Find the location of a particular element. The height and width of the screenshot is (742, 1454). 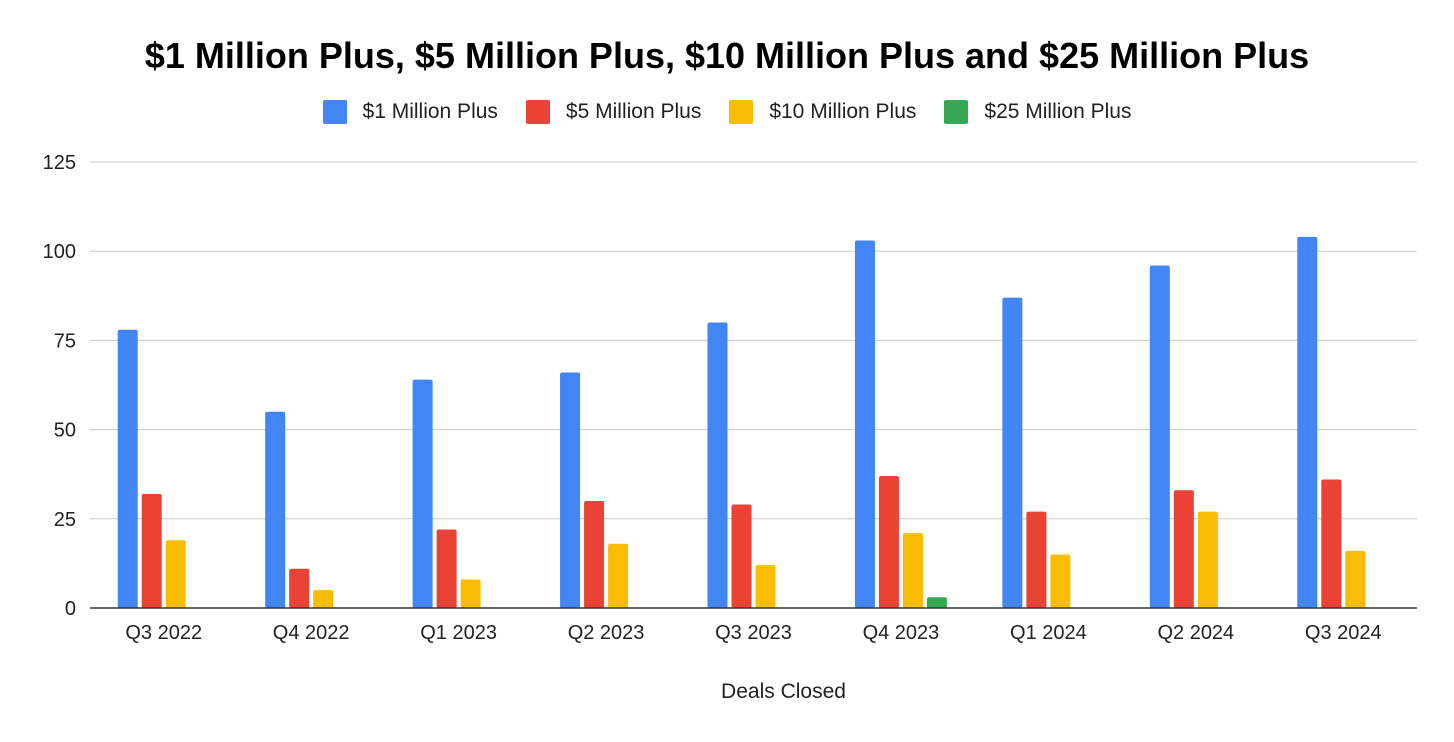

x-tick-label: Q1 2023 is located at coordinates (458, 633).